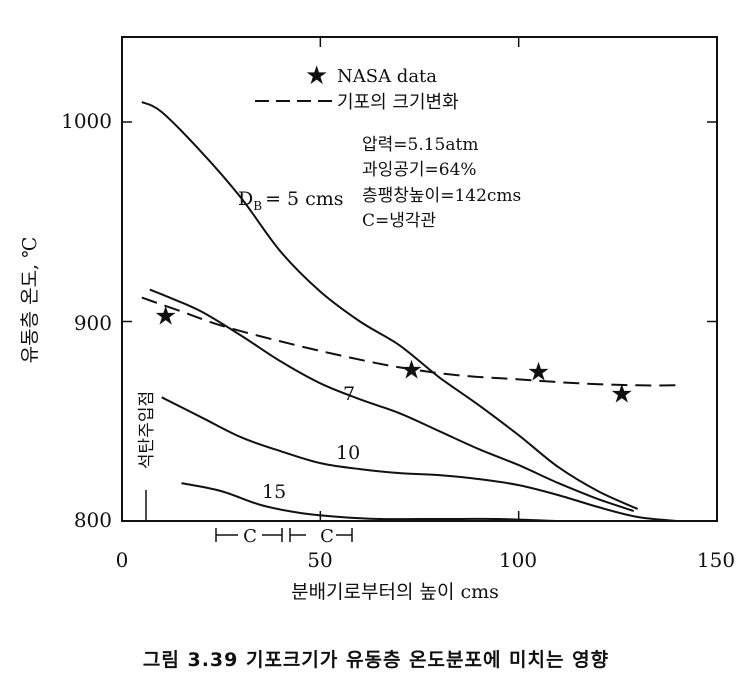  I want to click on x-axis-label: 분배기로부터의 높이 cms, so click(395, 592).